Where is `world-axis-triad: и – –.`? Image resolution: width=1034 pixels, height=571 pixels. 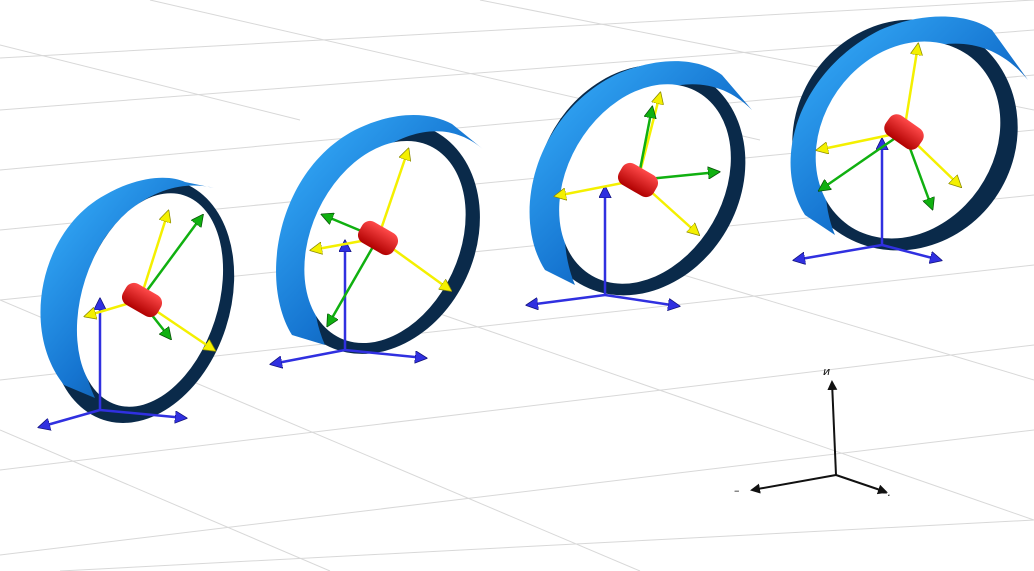 world-axis-triad: и – –. is located at coordinates (812, 432).